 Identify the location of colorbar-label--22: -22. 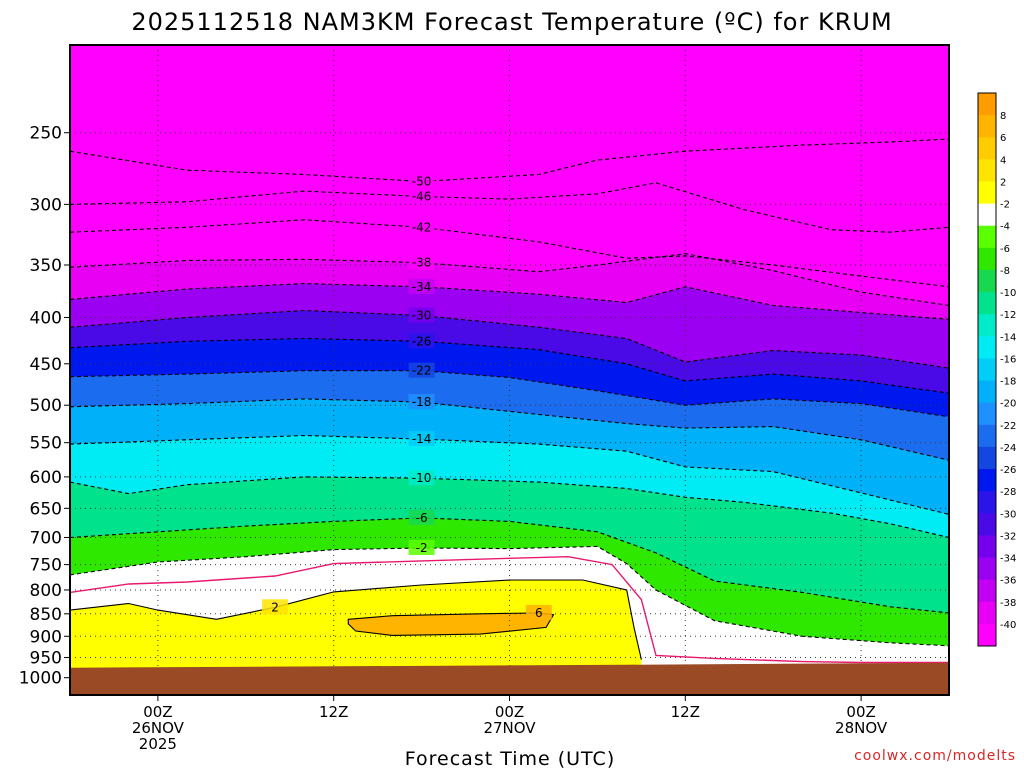
(1008, 426).